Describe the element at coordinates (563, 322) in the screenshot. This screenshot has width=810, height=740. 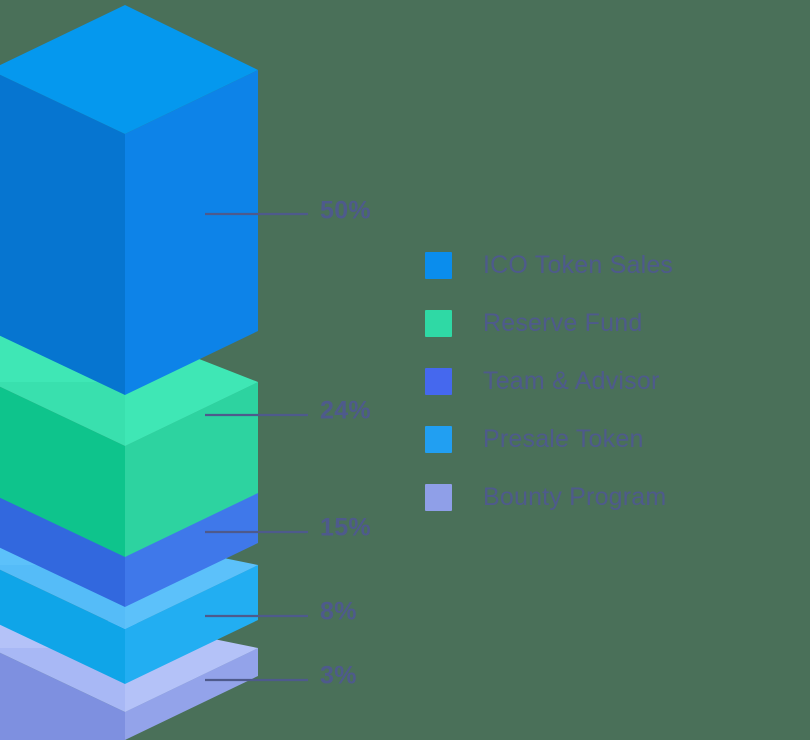
I see `legend-label-reserve-fund: Reserve Fund` at that location.